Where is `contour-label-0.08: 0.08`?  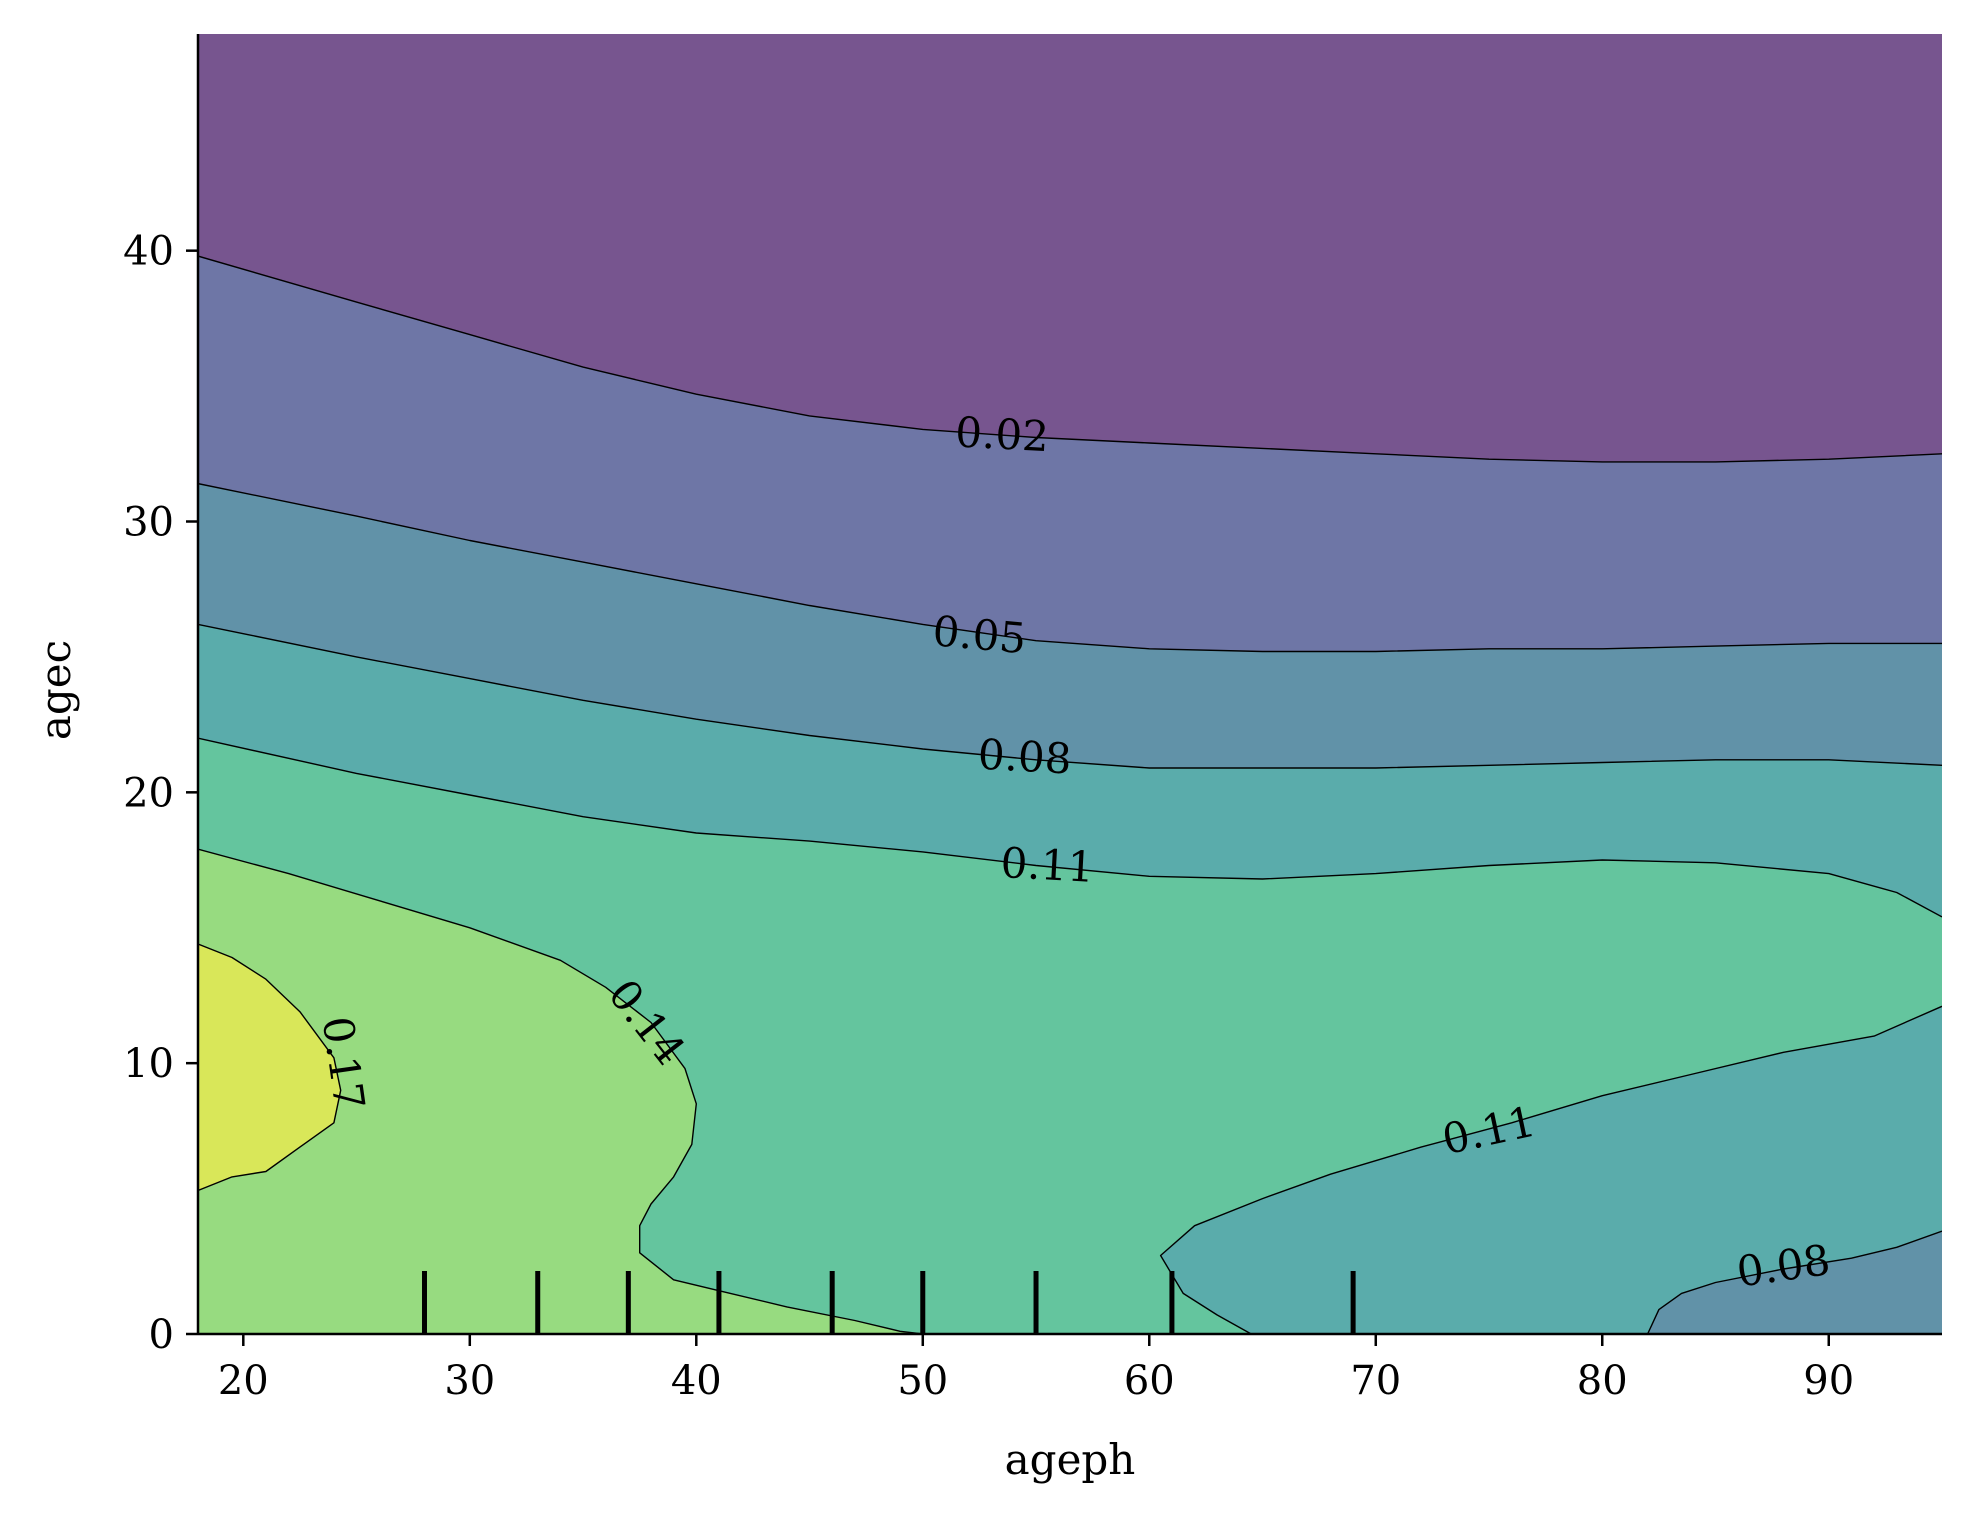
contour-label-0.08: 0.08 is located at coordinates (1025, 757).